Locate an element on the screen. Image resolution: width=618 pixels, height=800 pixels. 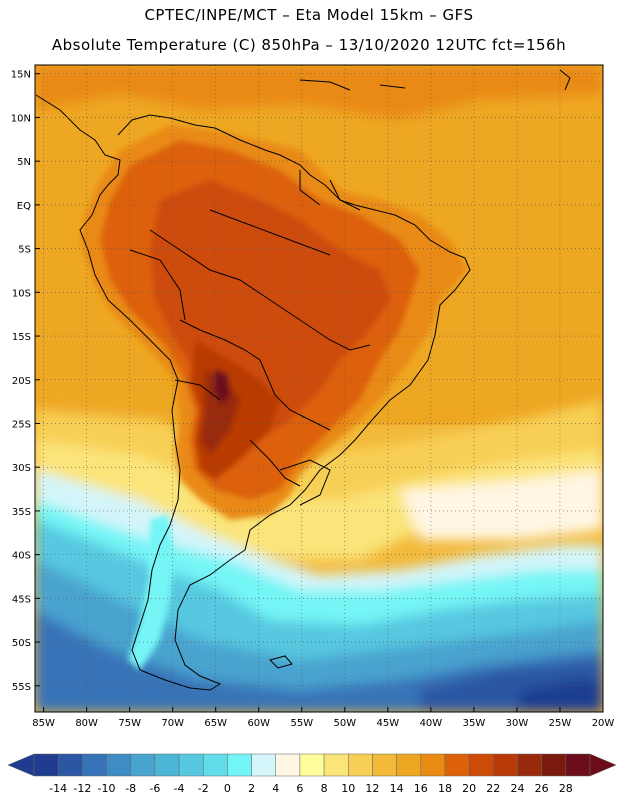
lon-label: 60W is located at coordinates (258, 723).